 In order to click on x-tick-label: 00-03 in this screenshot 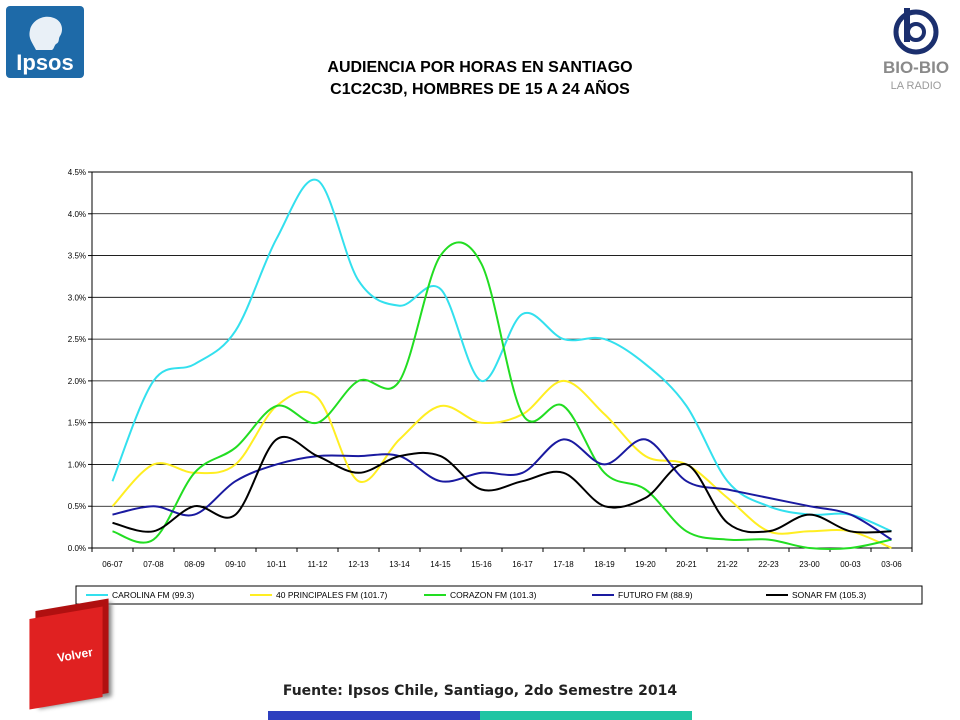, I will do `click(850, 564)`.